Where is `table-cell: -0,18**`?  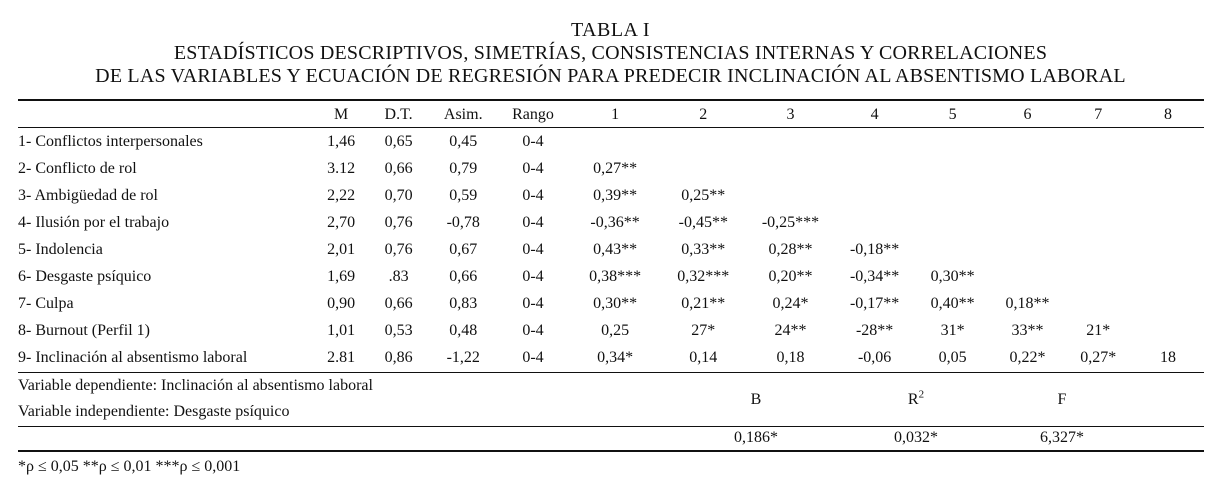
table-cell: -0,18** is located at coordinates (874, 249).